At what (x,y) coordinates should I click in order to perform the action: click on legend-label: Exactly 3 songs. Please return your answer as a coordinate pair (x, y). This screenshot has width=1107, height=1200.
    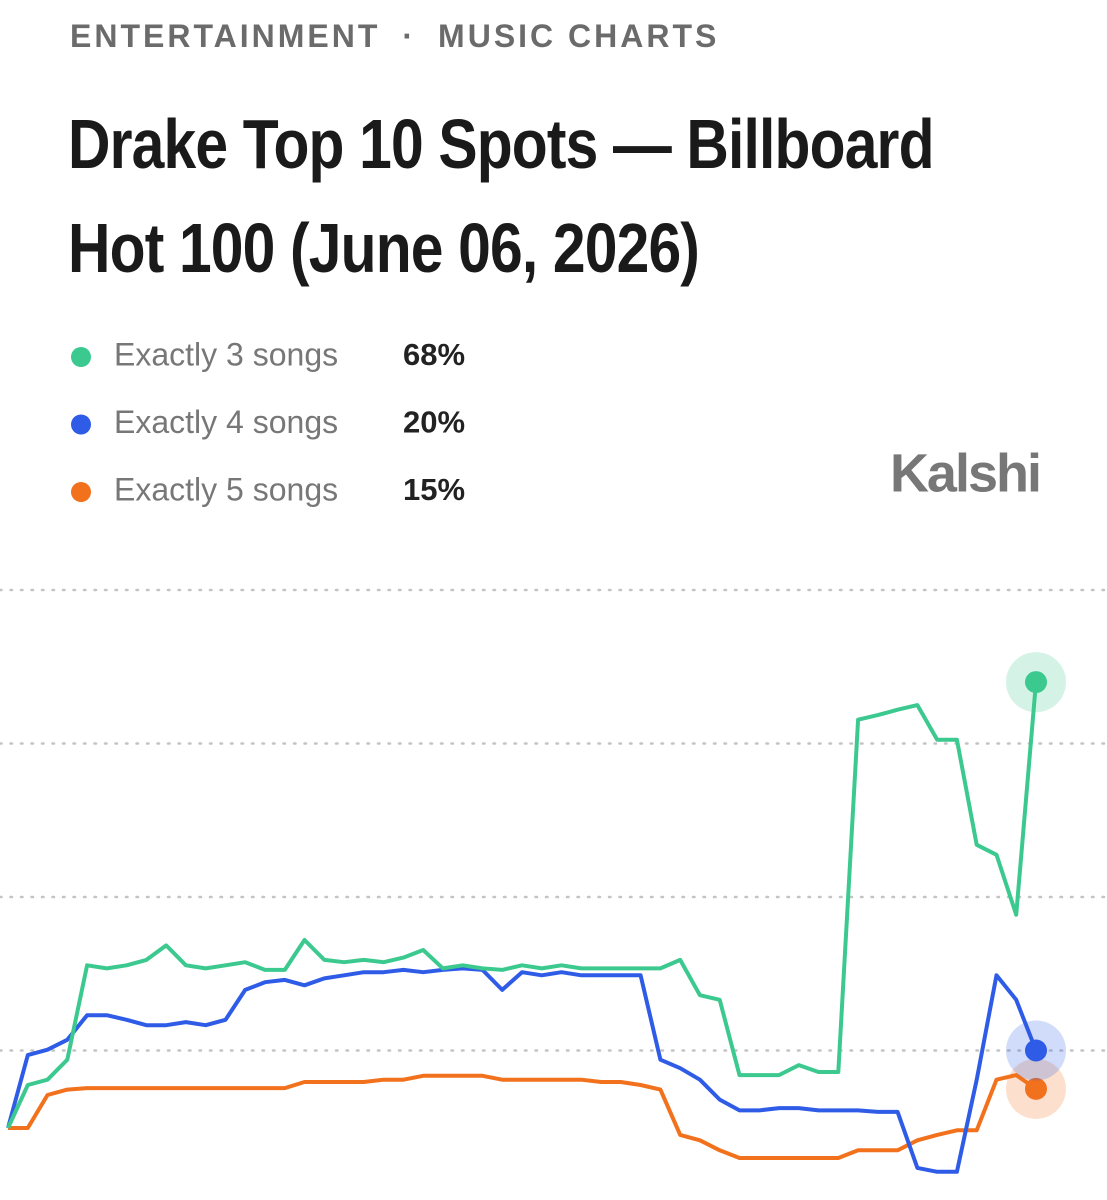
    Looking at the image, I should click on (226, 354).